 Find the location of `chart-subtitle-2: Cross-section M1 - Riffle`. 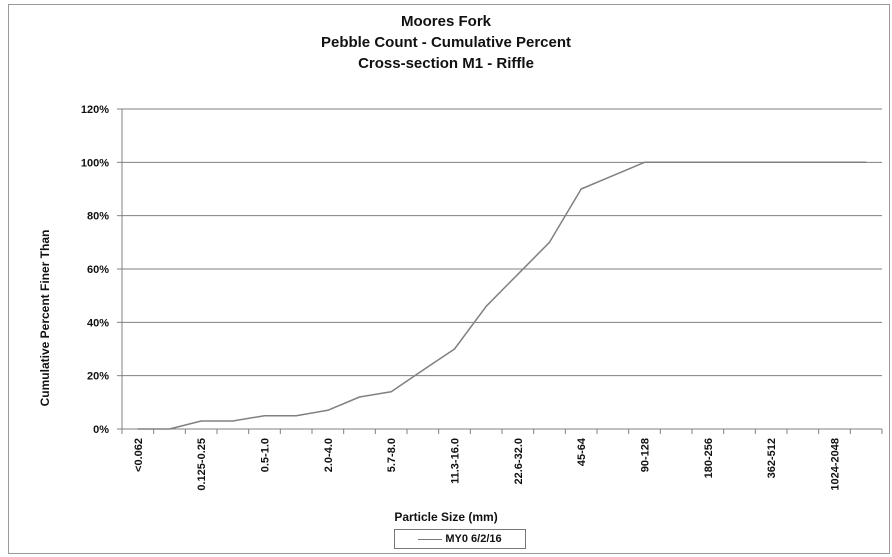

chart-subtitle-2: Cross-section M1 - Riffle is located at coordinates (446, 63).